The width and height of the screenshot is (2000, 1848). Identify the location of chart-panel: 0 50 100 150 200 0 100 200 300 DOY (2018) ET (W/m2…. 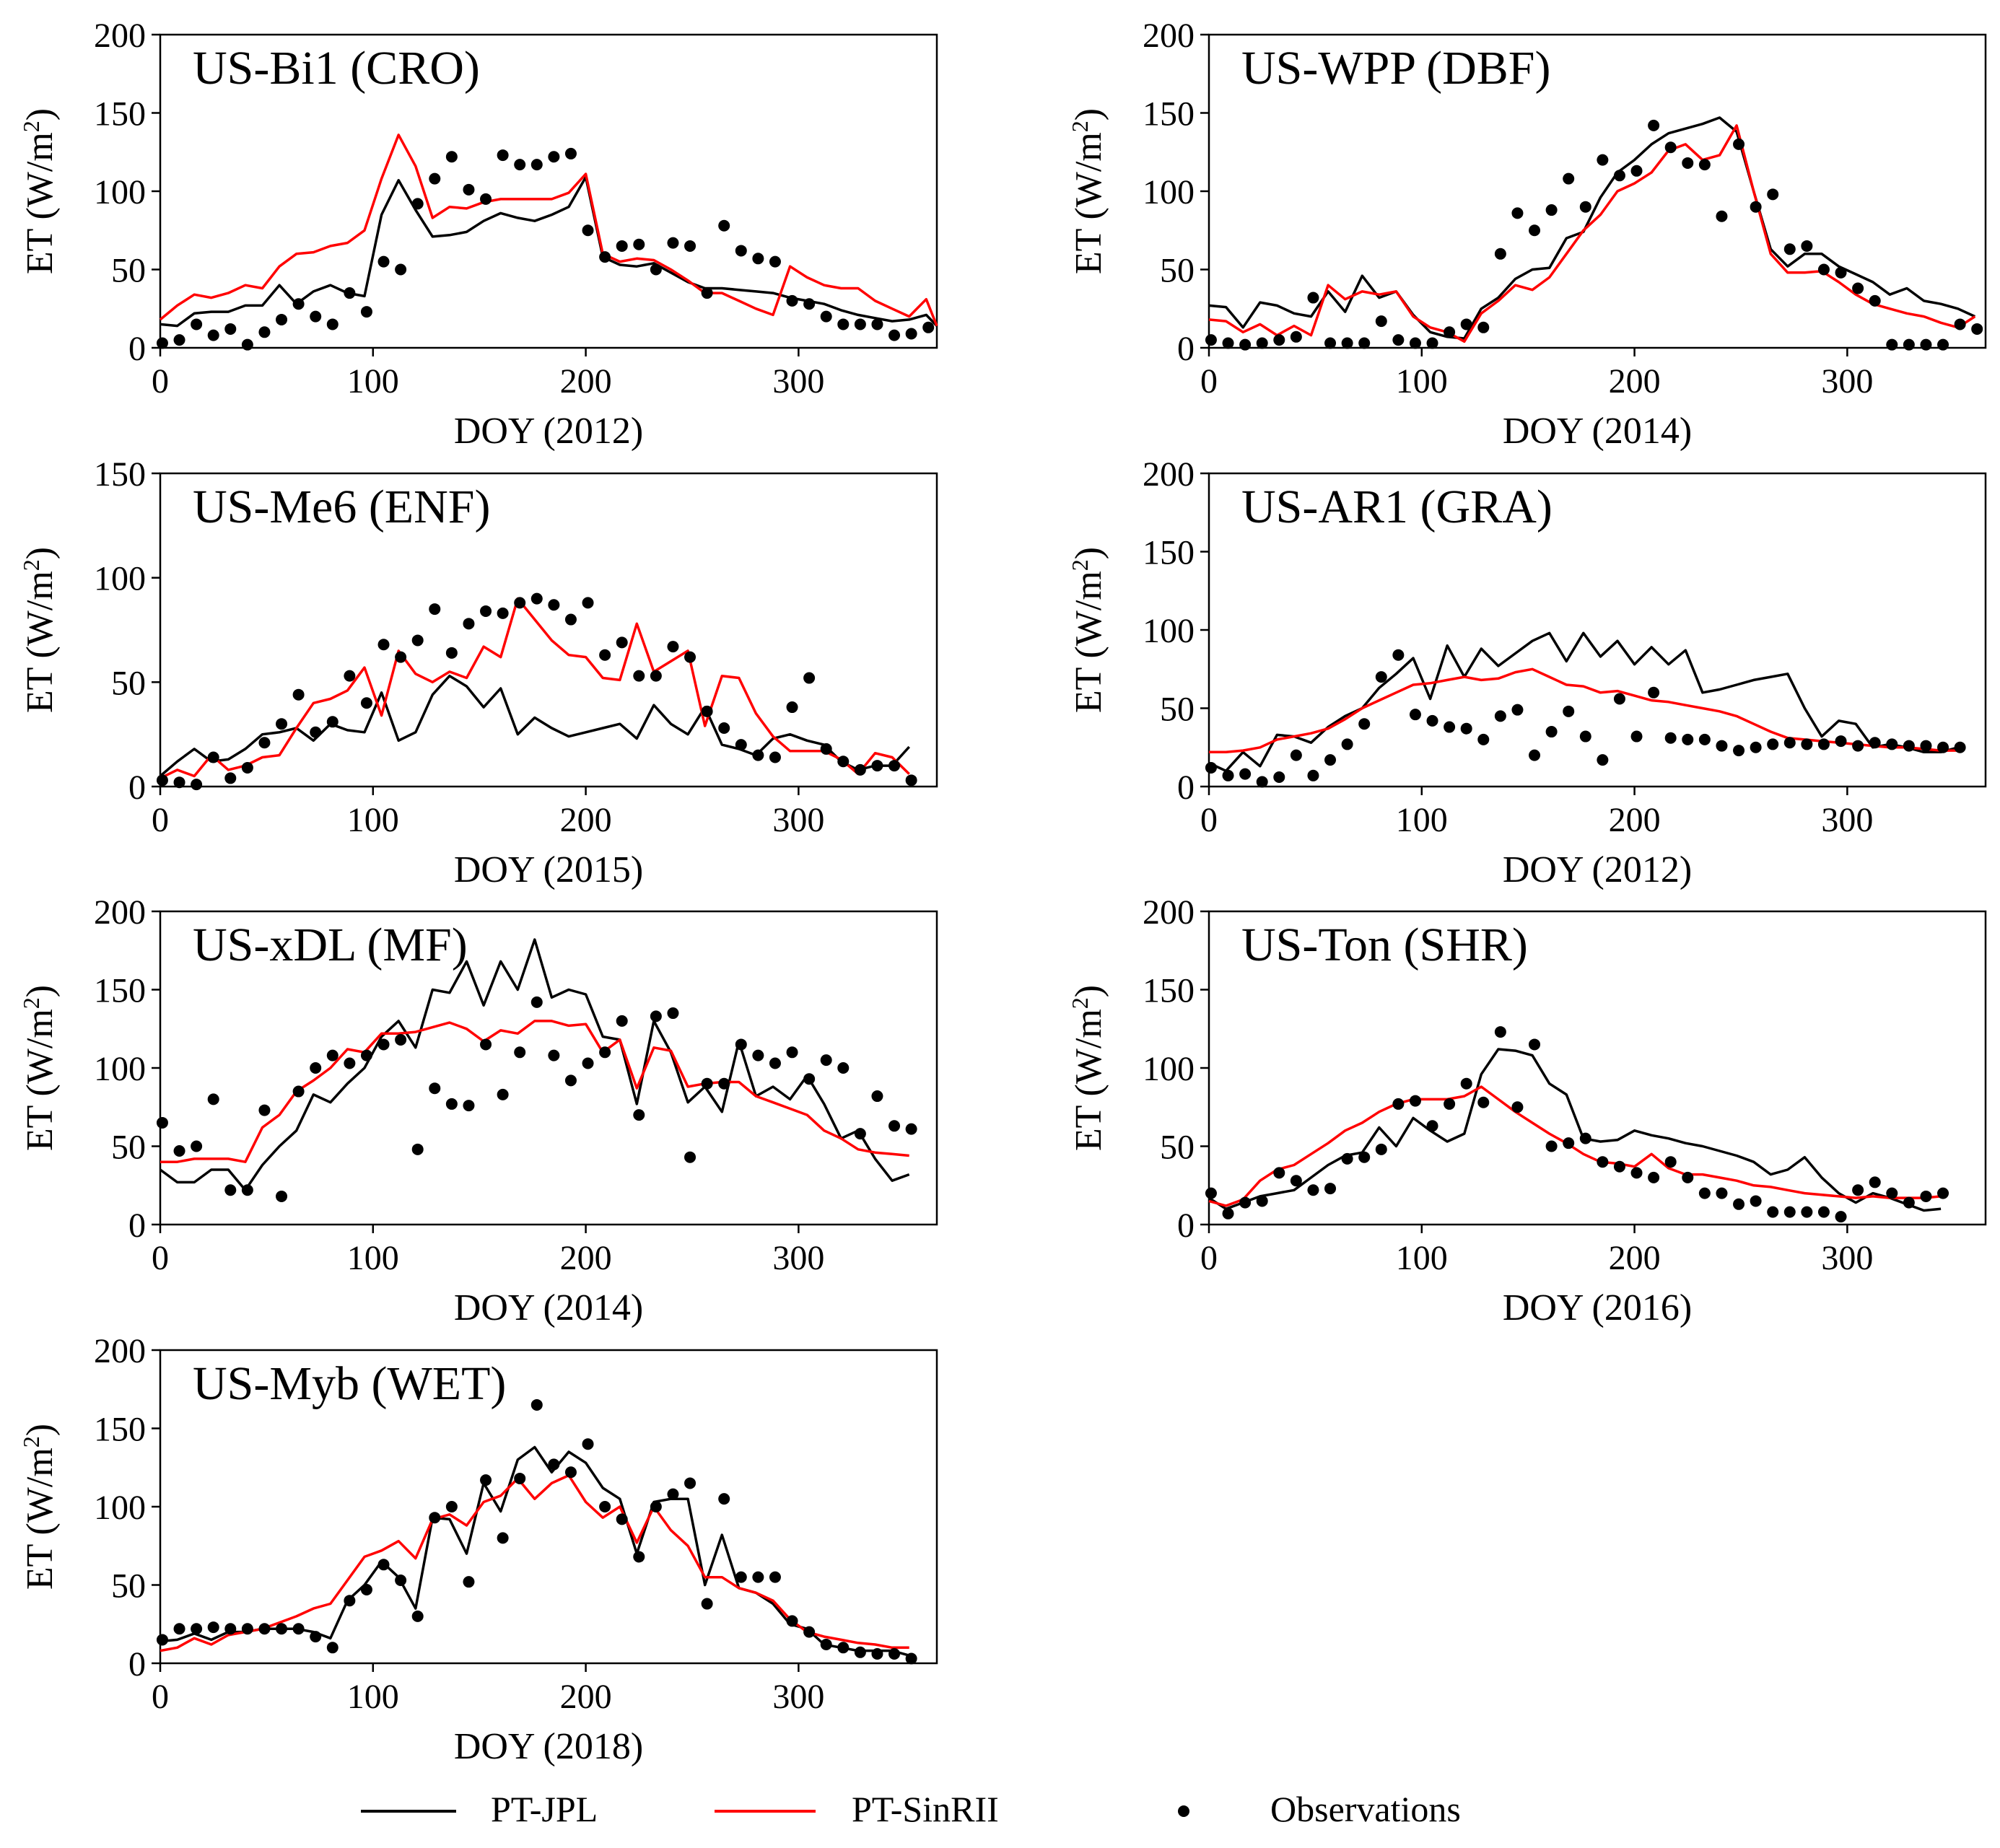
(478, 1549).